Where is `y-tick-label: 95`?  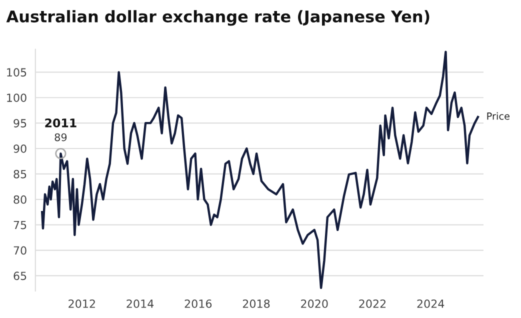 y-tick-label: 95 is located at coordinates (20, 123).